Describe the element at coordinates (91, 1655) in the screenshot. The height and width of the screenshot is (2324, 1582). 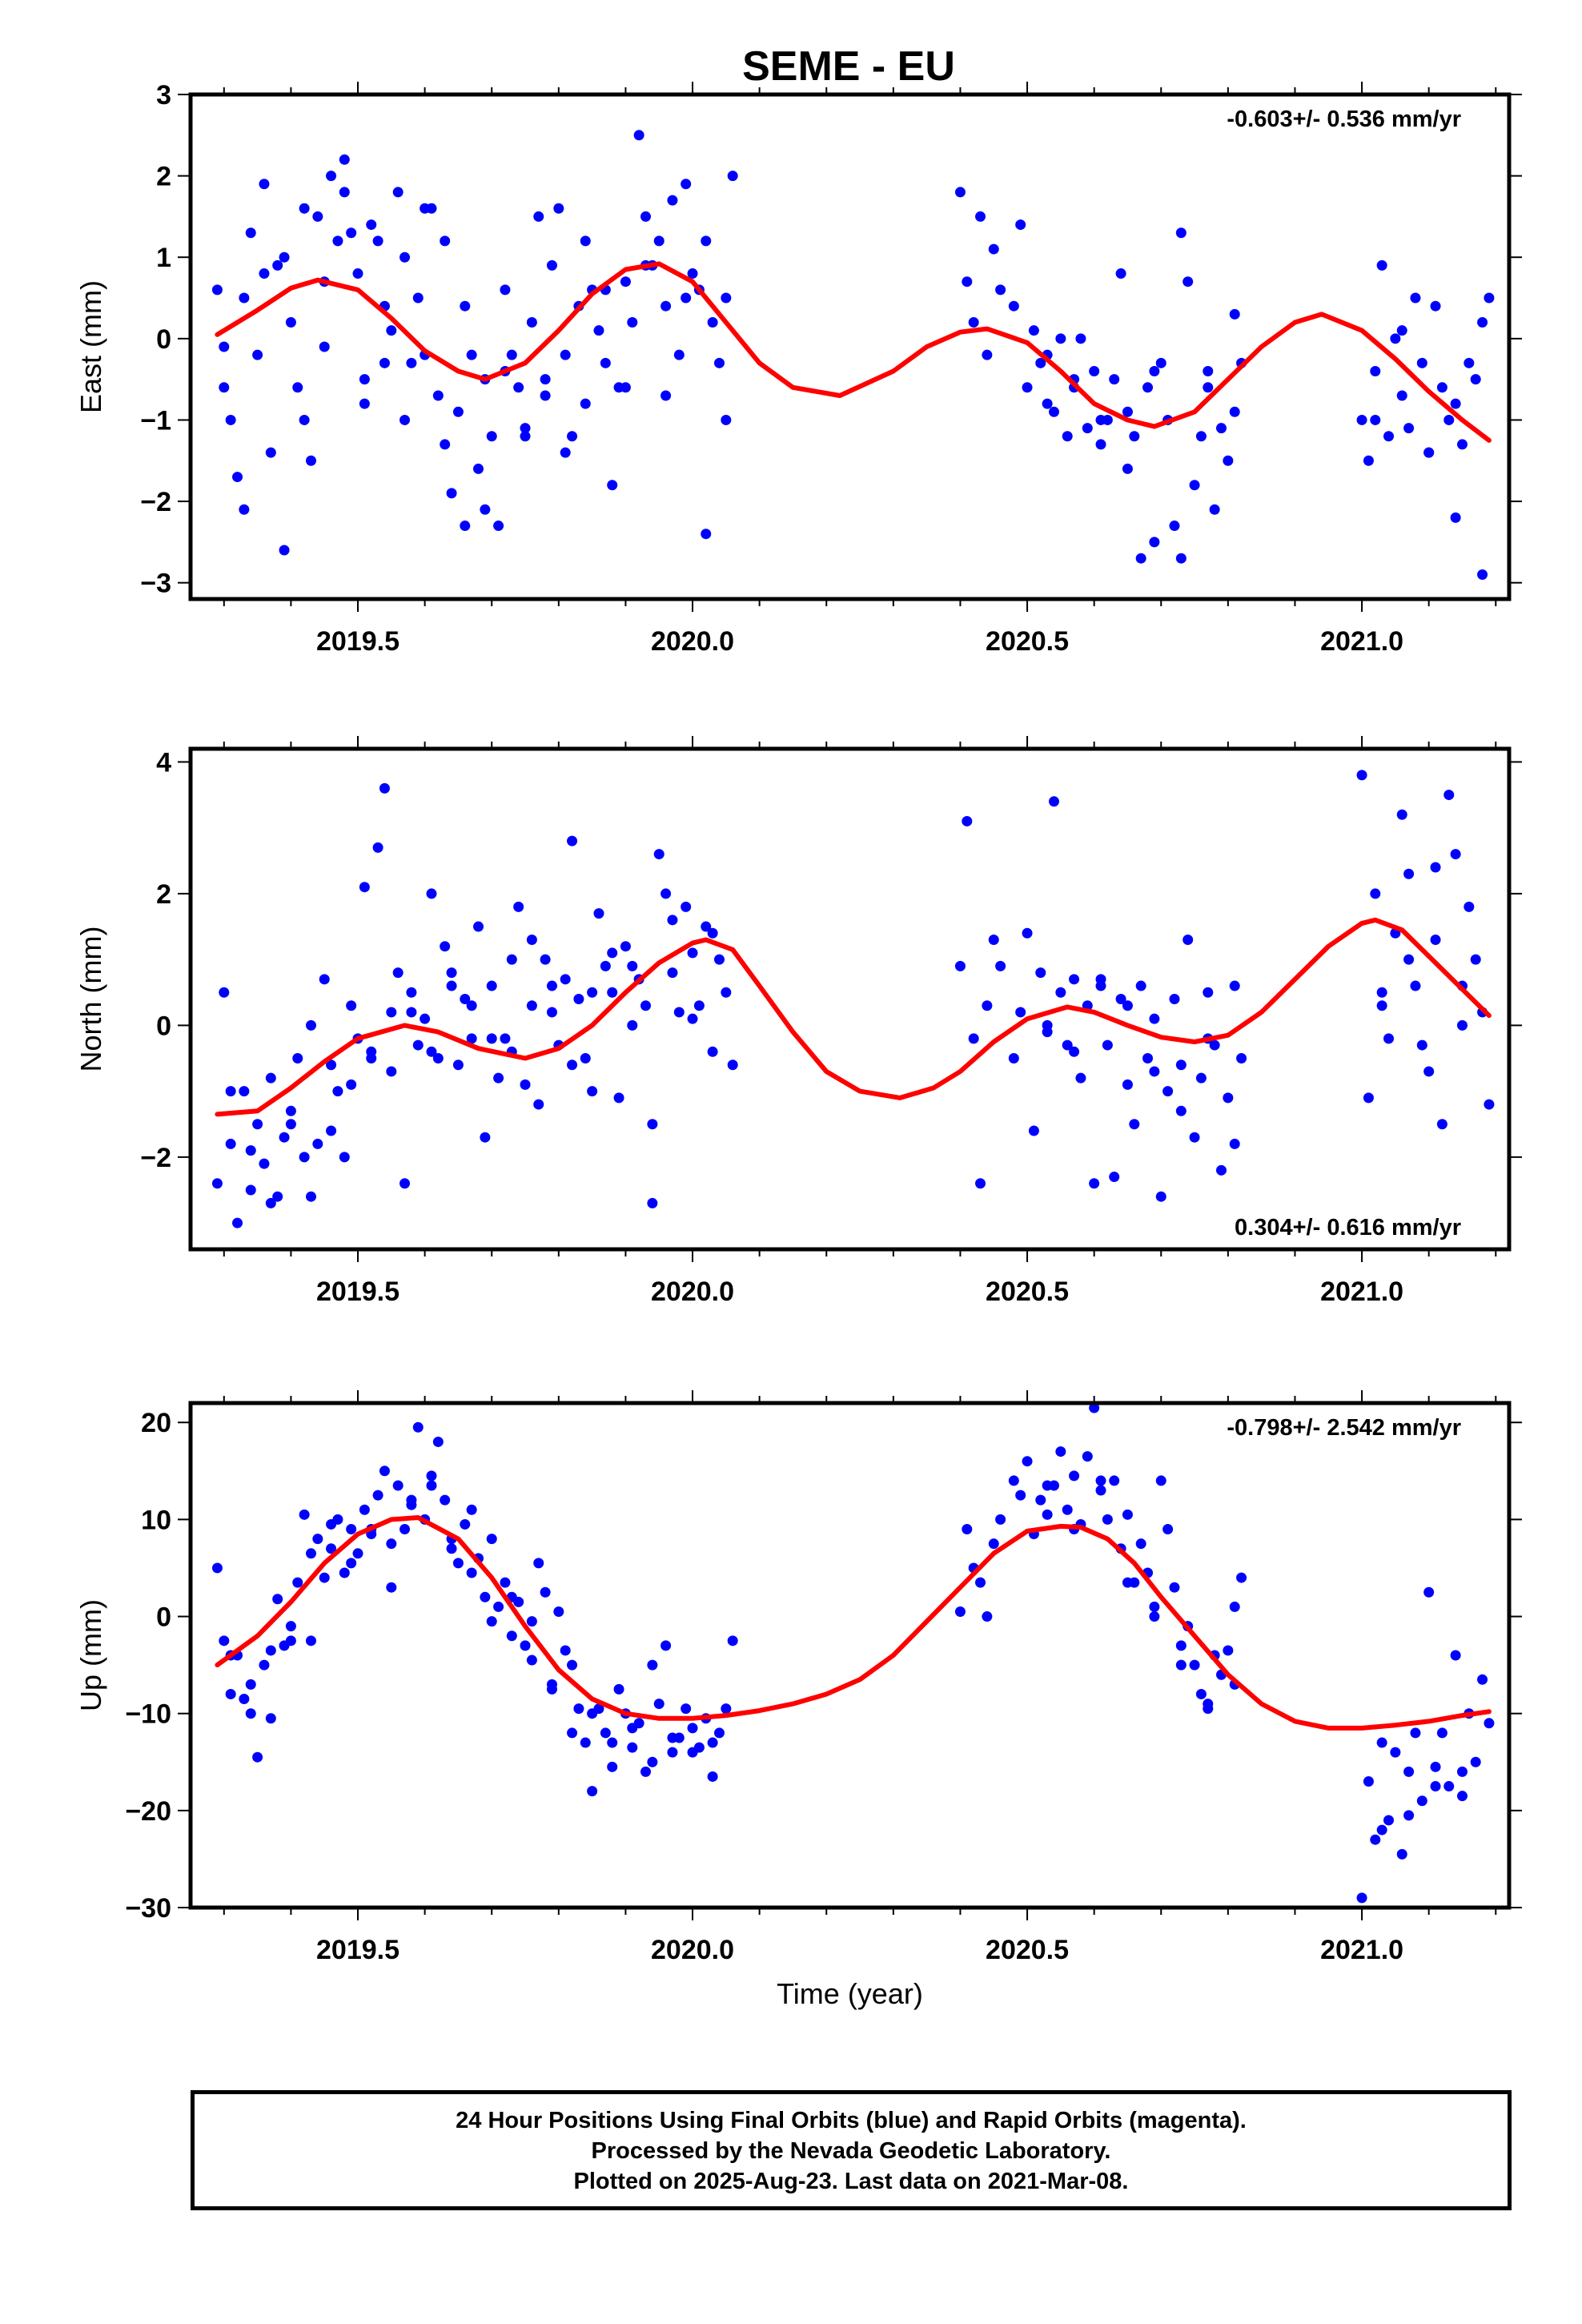
I see `y-axis-label: Up (mm)` at that location.